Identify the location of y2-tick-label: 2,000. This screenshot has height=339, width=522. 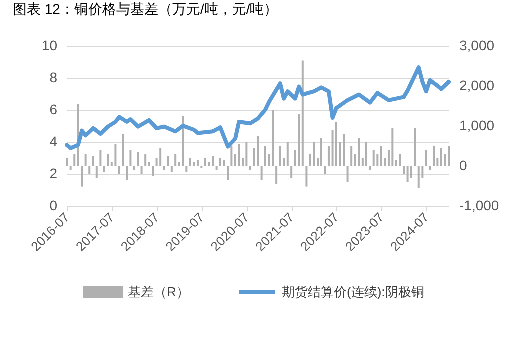
(477, 86).